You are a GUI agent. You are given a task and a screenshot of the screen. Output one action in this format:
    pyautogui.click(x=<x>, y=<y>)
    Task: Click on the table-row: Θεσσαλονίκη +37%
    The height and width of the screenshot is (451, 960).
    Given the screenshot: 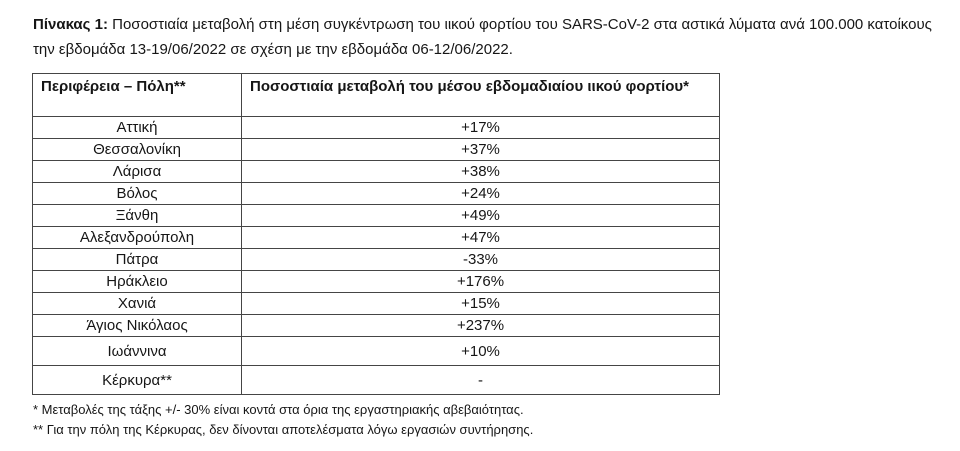 What is the action you would take?
    pyautogui.click(x=376, y=149)
    